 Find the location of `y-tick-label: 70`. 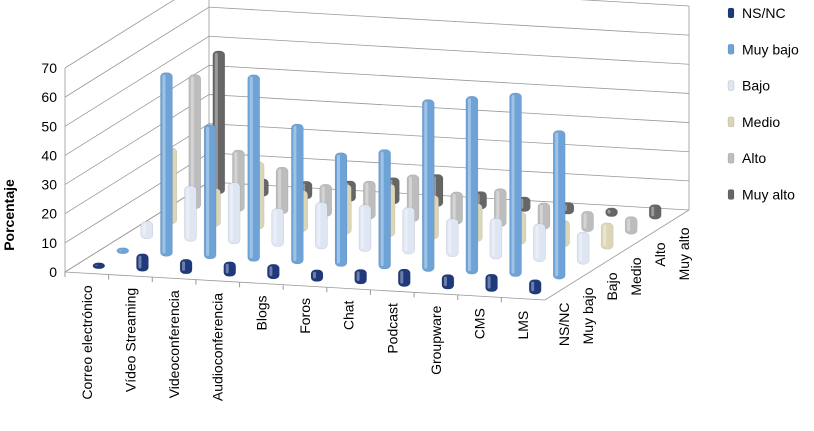

y-tick-label: 70 is located at coordinates (49, 68).